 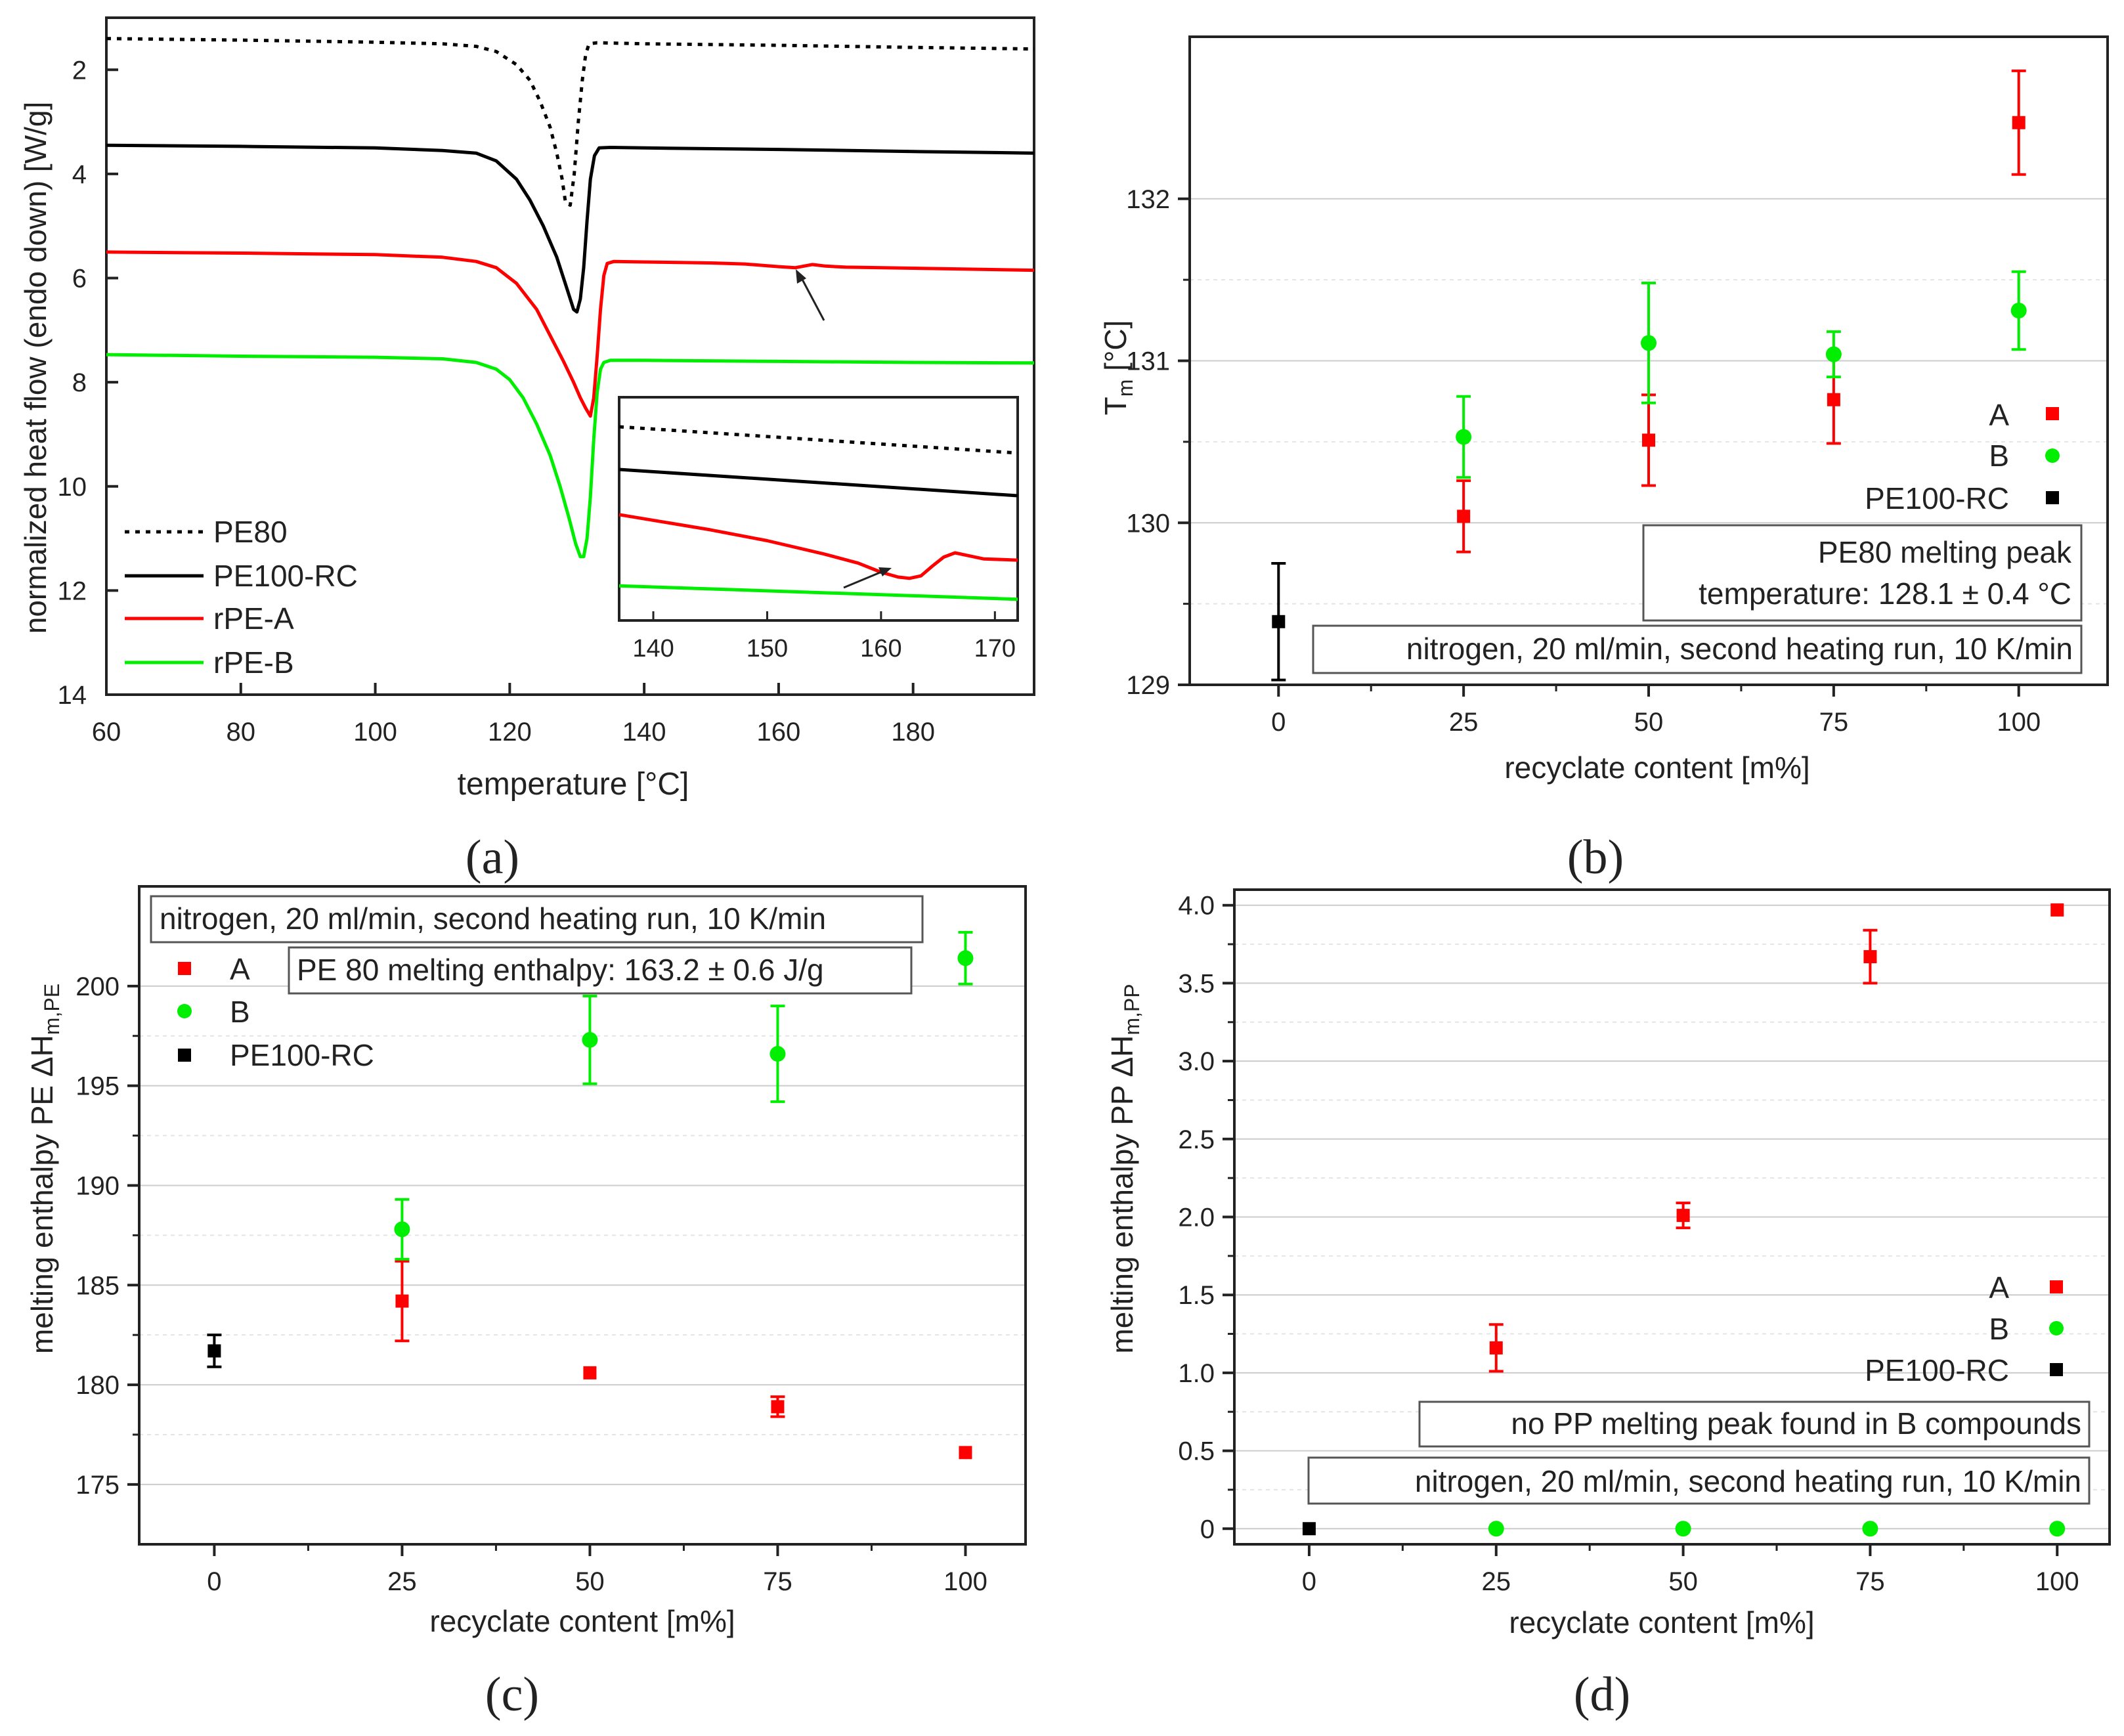 What do you see at coordinates (72, 590) in the screenshot?
I see `a-ytick-label-5: 12` at bounding box center [72, 590].